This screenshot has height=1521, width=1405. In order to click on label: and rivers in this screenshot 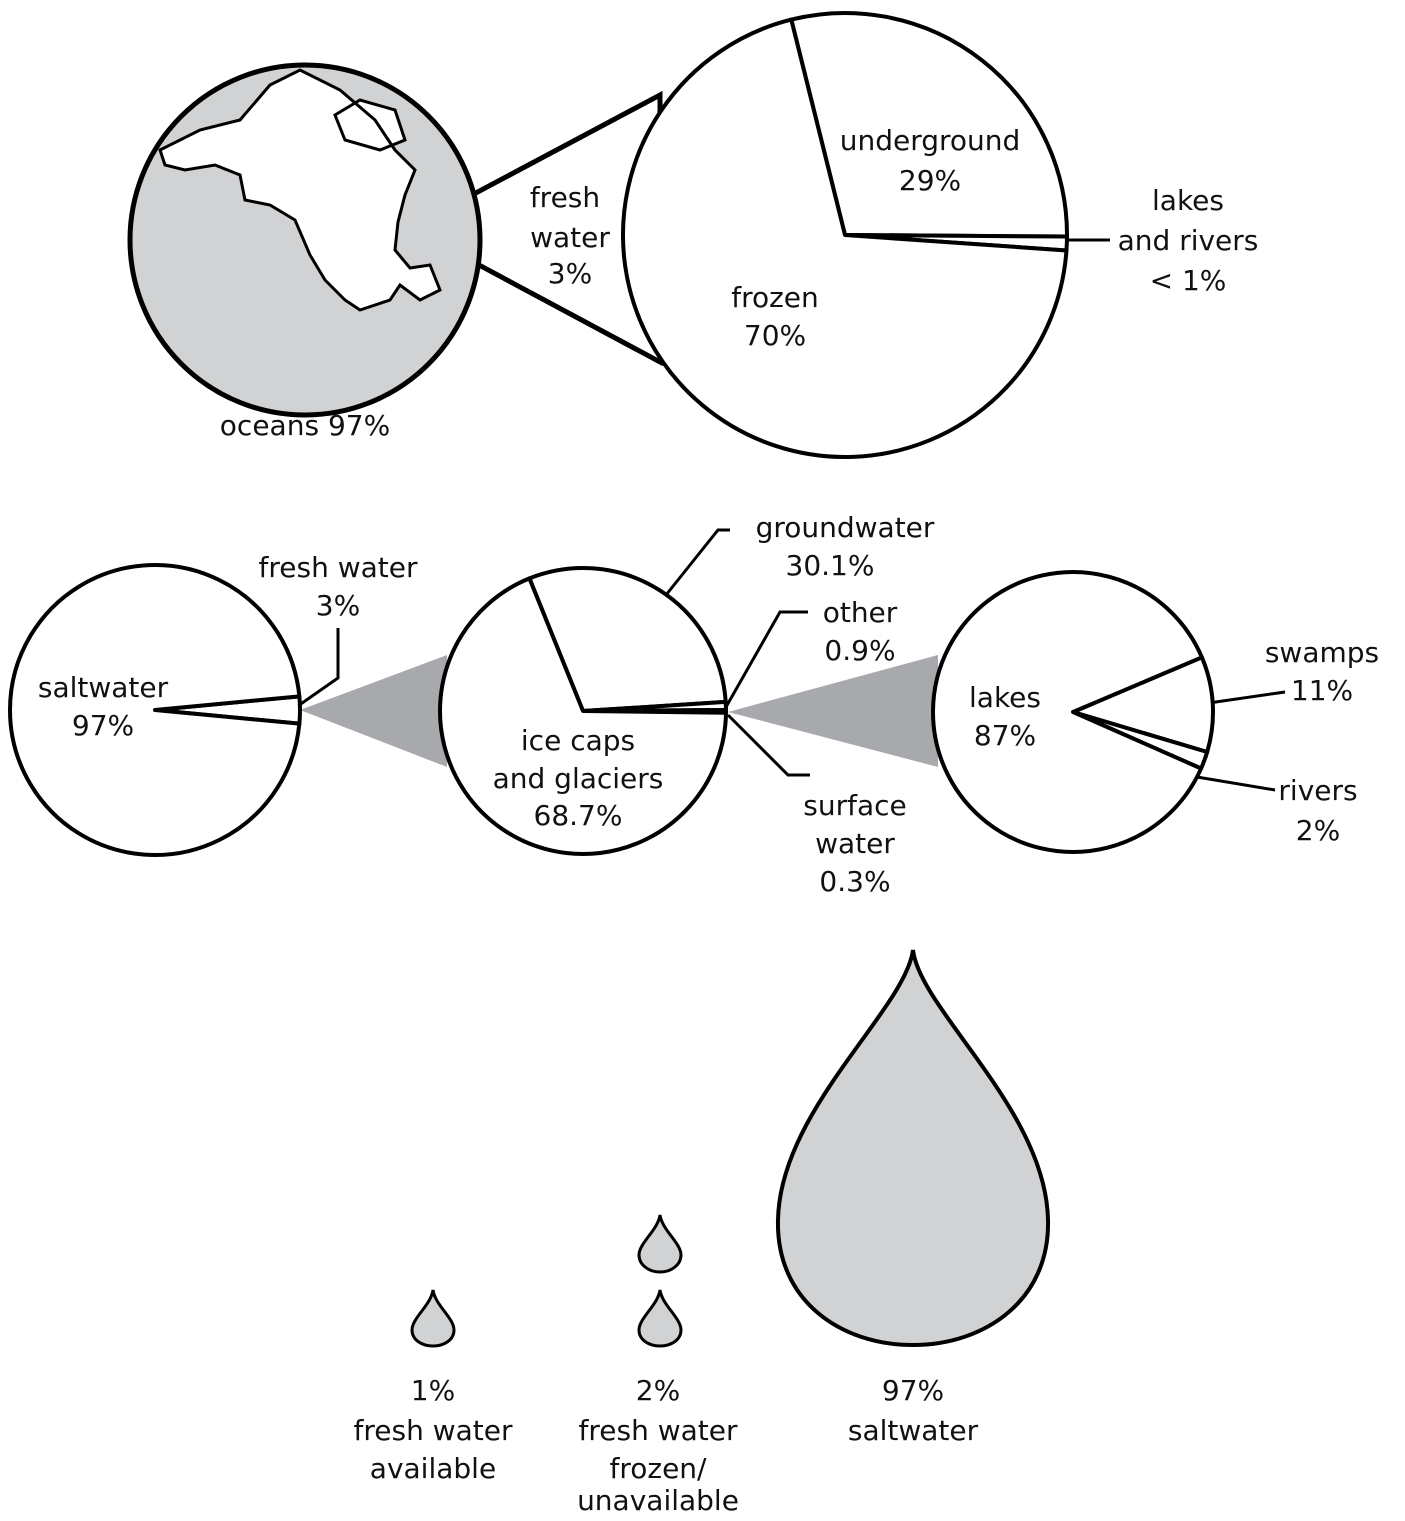, I will do `click(1188, 240)`.